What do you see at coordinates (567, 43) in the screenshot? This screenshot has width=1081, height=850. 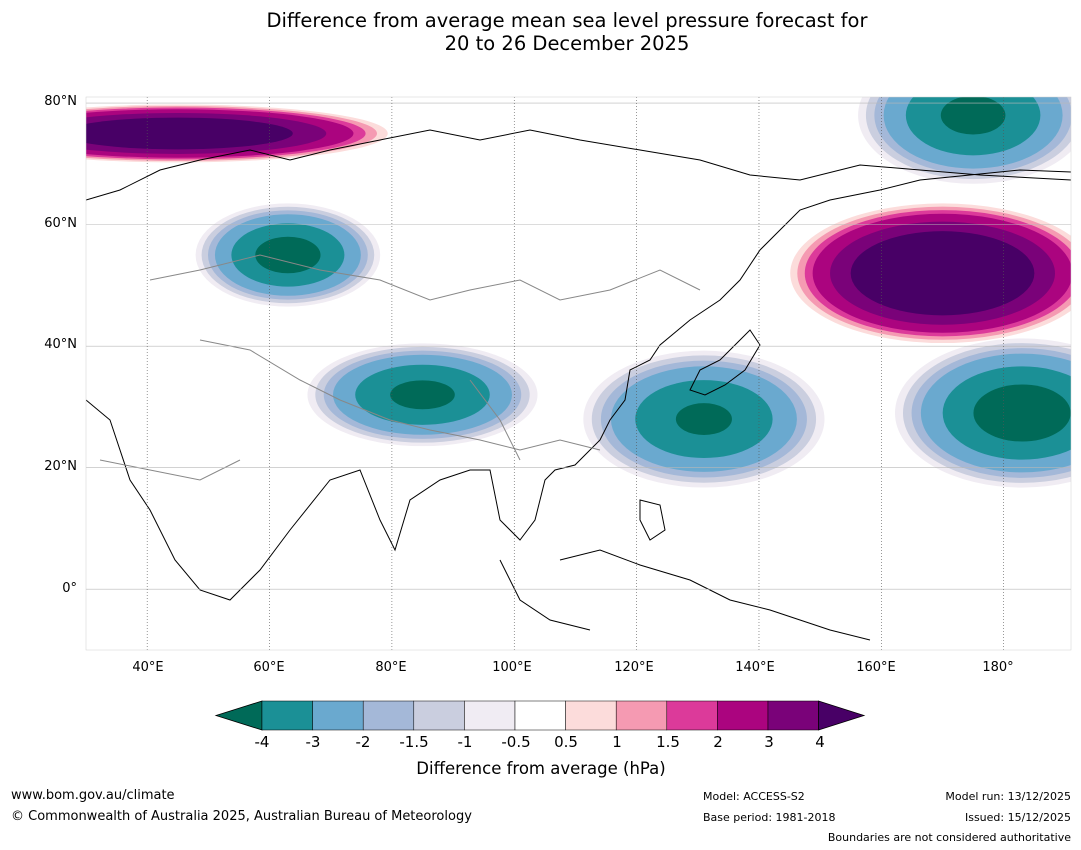 I see `chart-title-line-2: 20 to 26 December 2025` at bounding box center [567, 43].